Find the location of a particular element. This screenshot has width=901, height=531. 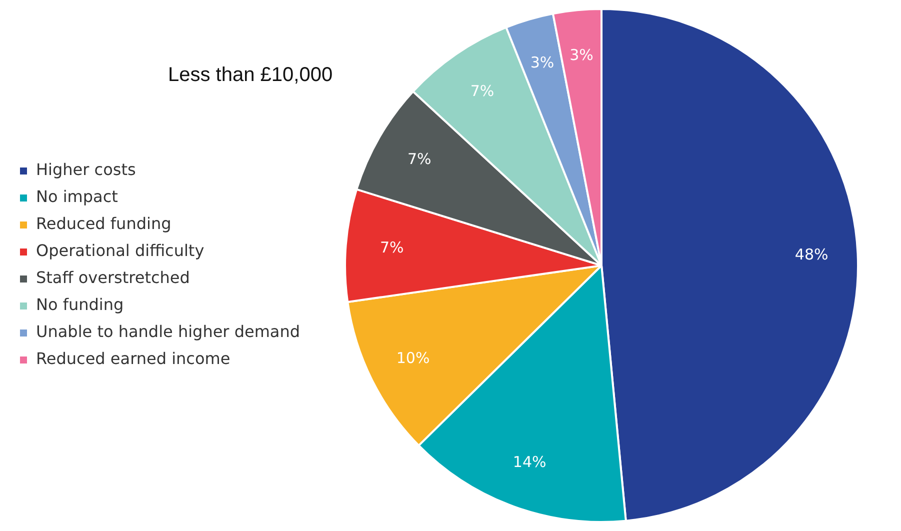

legend-label: No impact is located at coordinates (77, 196).